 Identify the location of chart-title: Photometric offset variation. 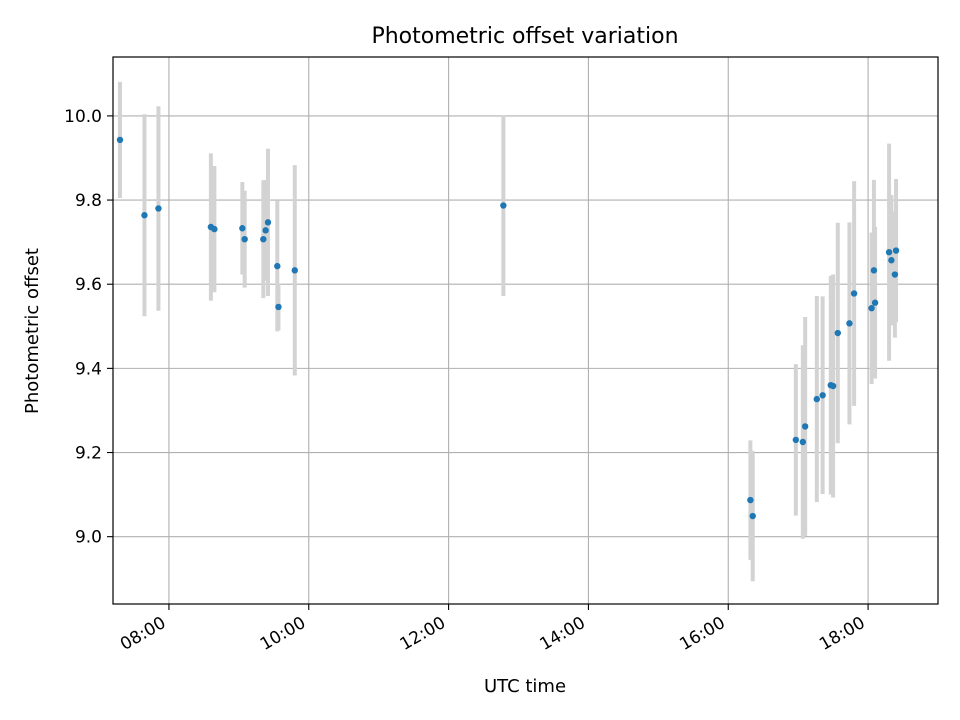
(524, 36).